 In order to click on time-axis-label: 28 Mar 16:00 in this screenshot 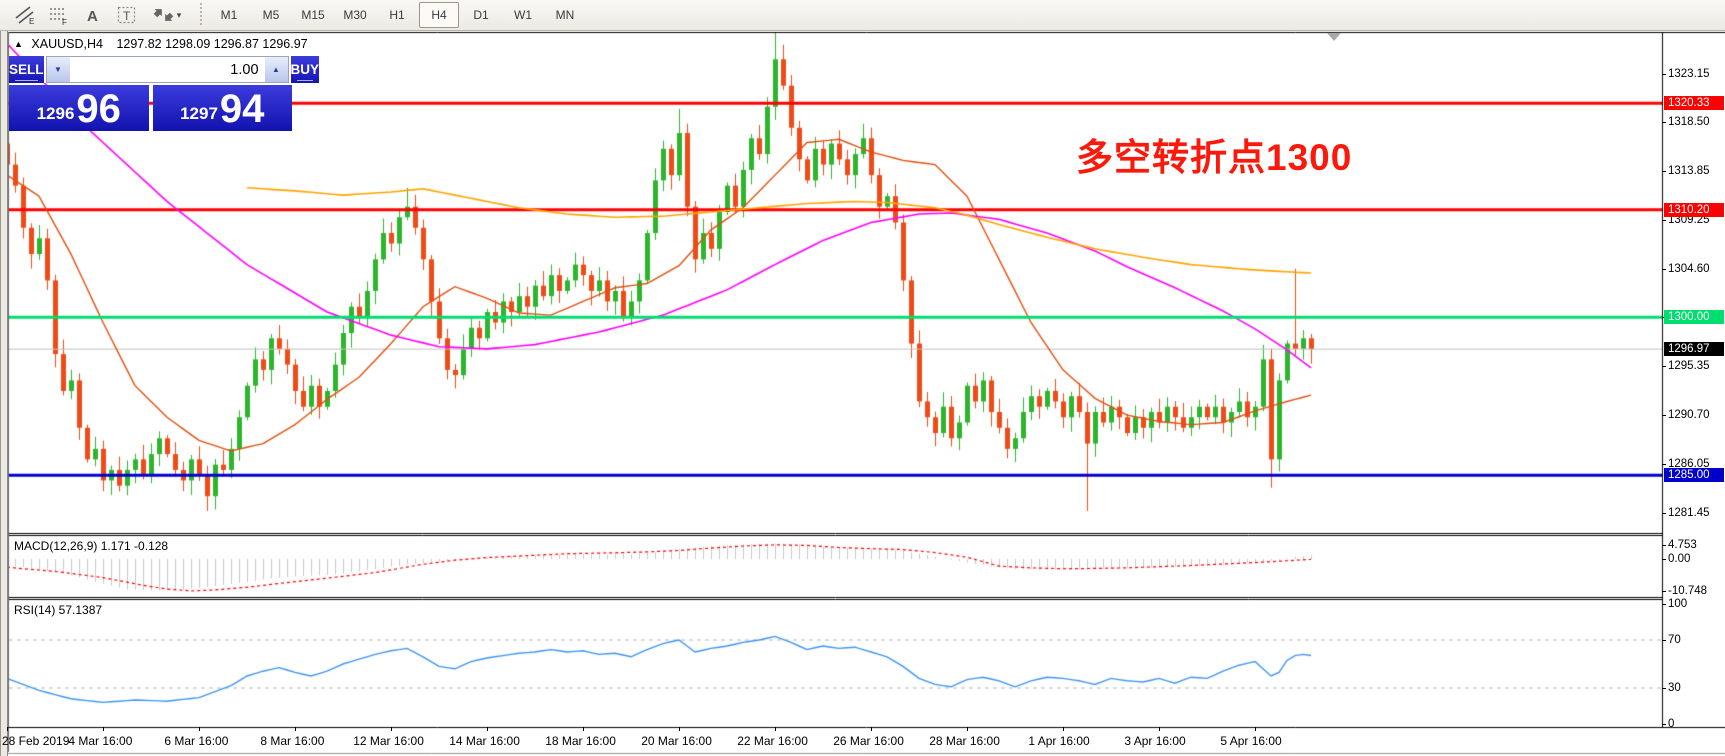, I will do `click(964, 741)`.